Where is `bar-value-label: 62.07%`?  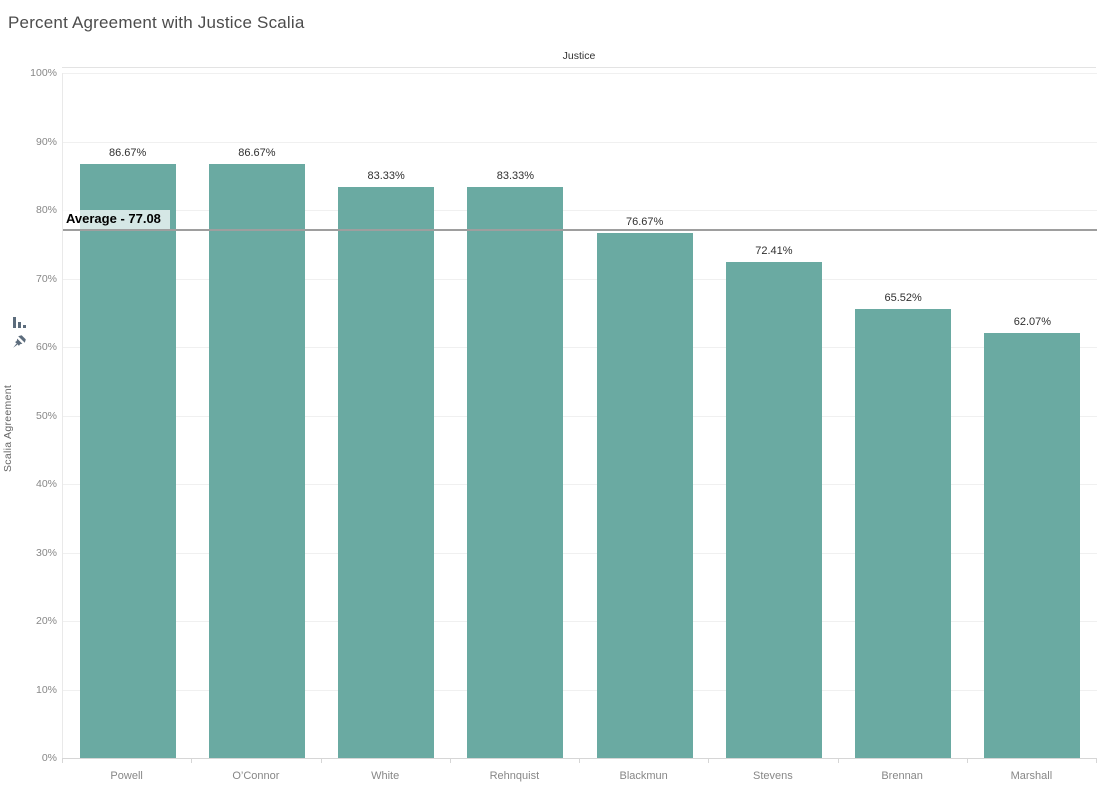 bar-value-label: 62.07% is located at coordinates (1032, 321).